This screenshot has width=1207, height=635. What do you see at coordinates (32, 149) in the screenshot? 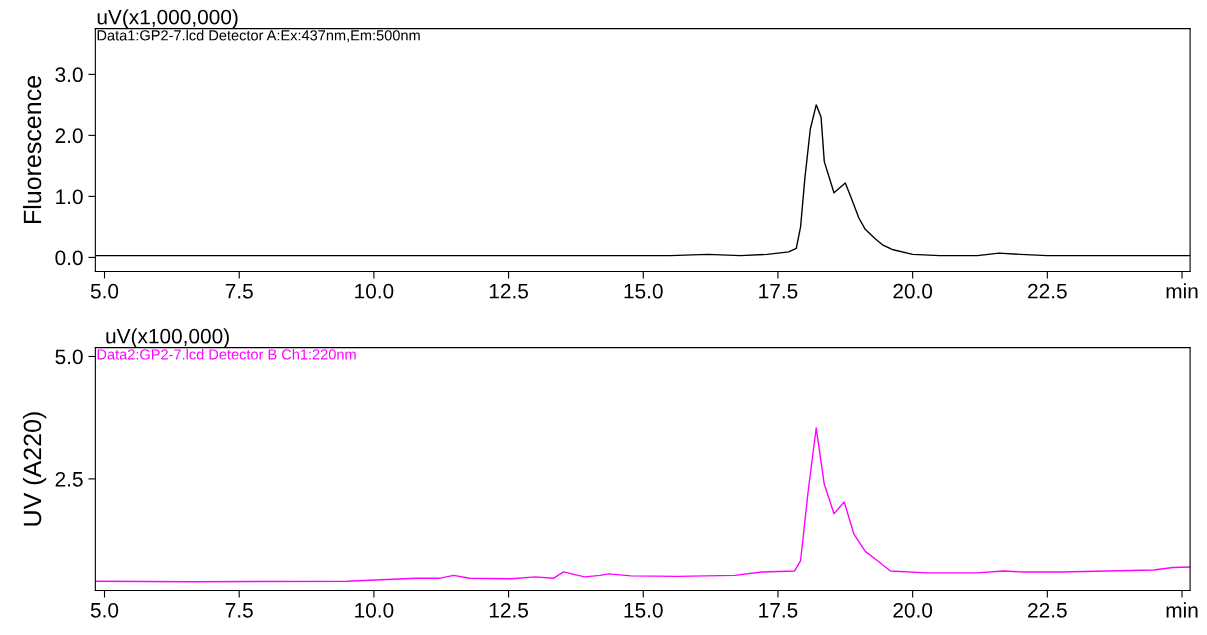
I see `y-axis-title: Fluorescence` at bounding box center [32, 149].